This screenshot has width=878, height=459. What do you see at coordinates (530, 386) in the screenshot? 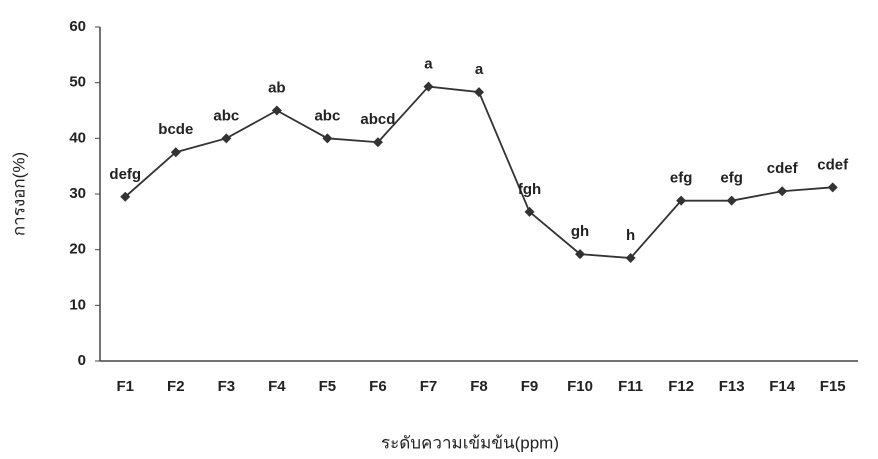
I see `x-tick-label: F9` at bounding box center [530, 386].